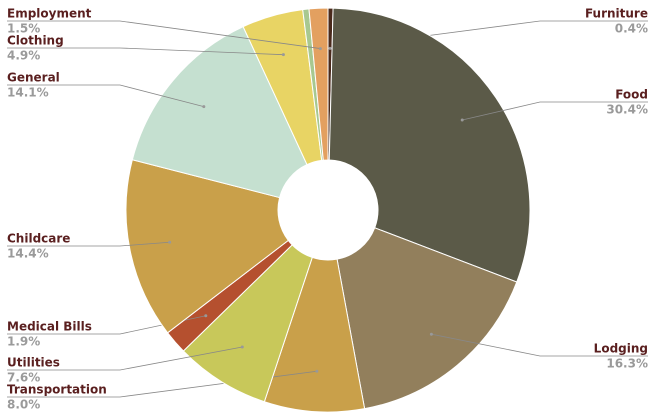  I want to click on slice-label: General, so click(33, 78).